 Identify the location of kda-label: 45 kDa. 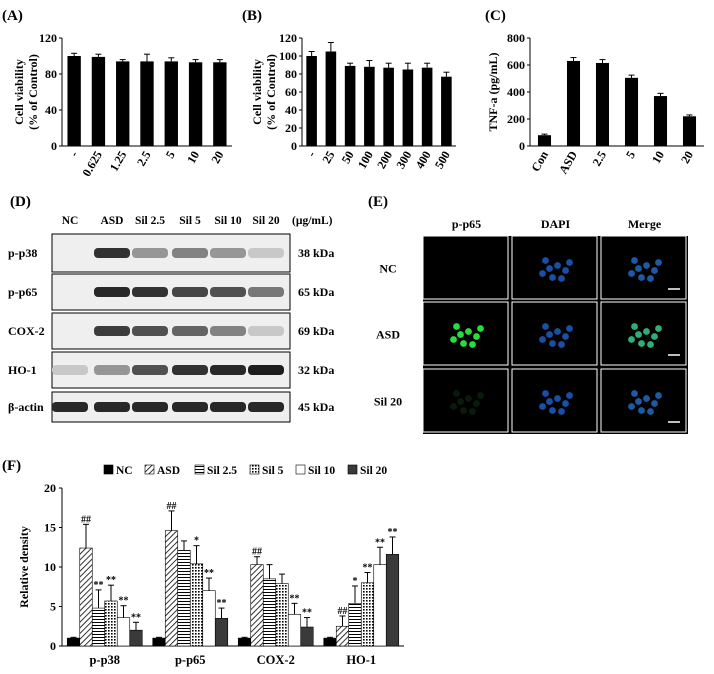
(316, 407).